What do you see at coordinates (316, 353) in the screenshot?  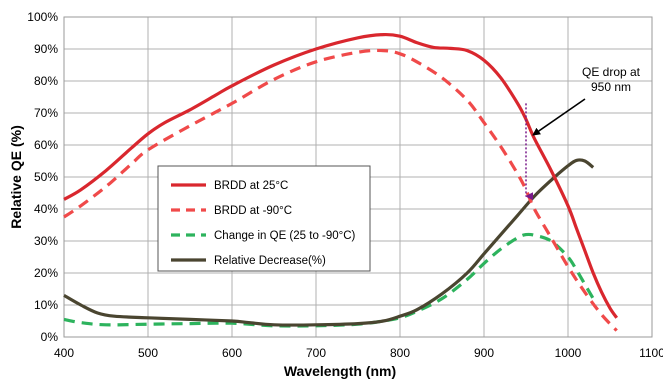 I see `x-tick-label: 700` at bounding box center [316, 353].